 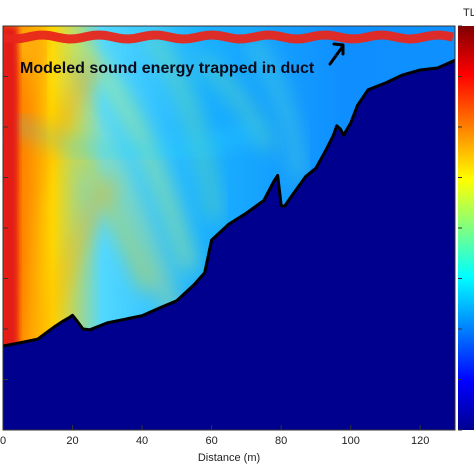 I want to click on x-tick-label: 100, so click(x=351, y=441).